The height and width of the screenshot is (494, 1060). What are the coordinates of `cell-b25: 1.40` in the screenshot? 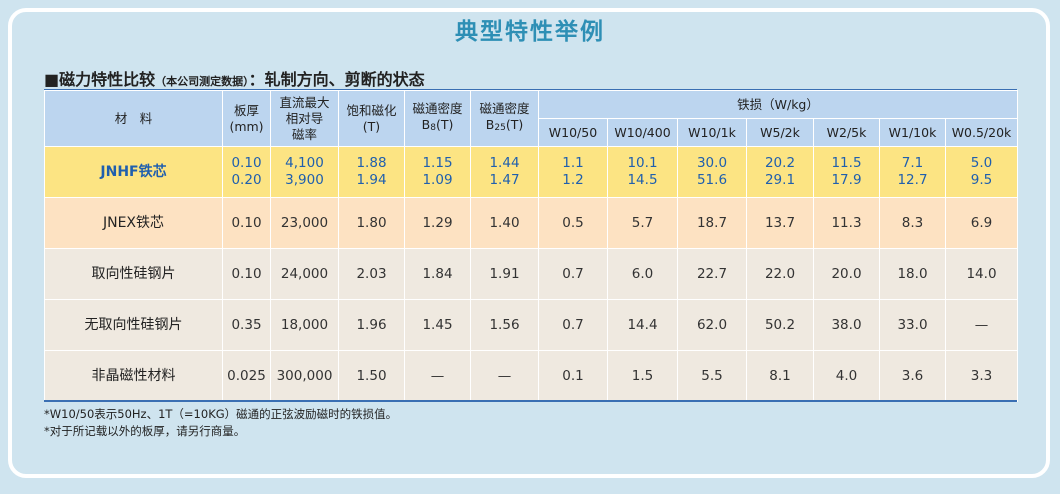 It's located at (504, 223).